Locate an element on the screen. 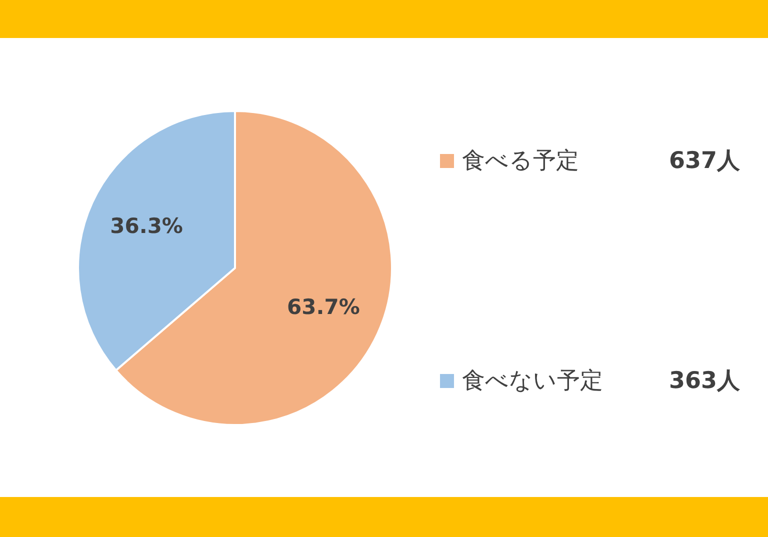 This screenshot has height=537, width=768. text: 637人 is located at coordinates (704, 161).